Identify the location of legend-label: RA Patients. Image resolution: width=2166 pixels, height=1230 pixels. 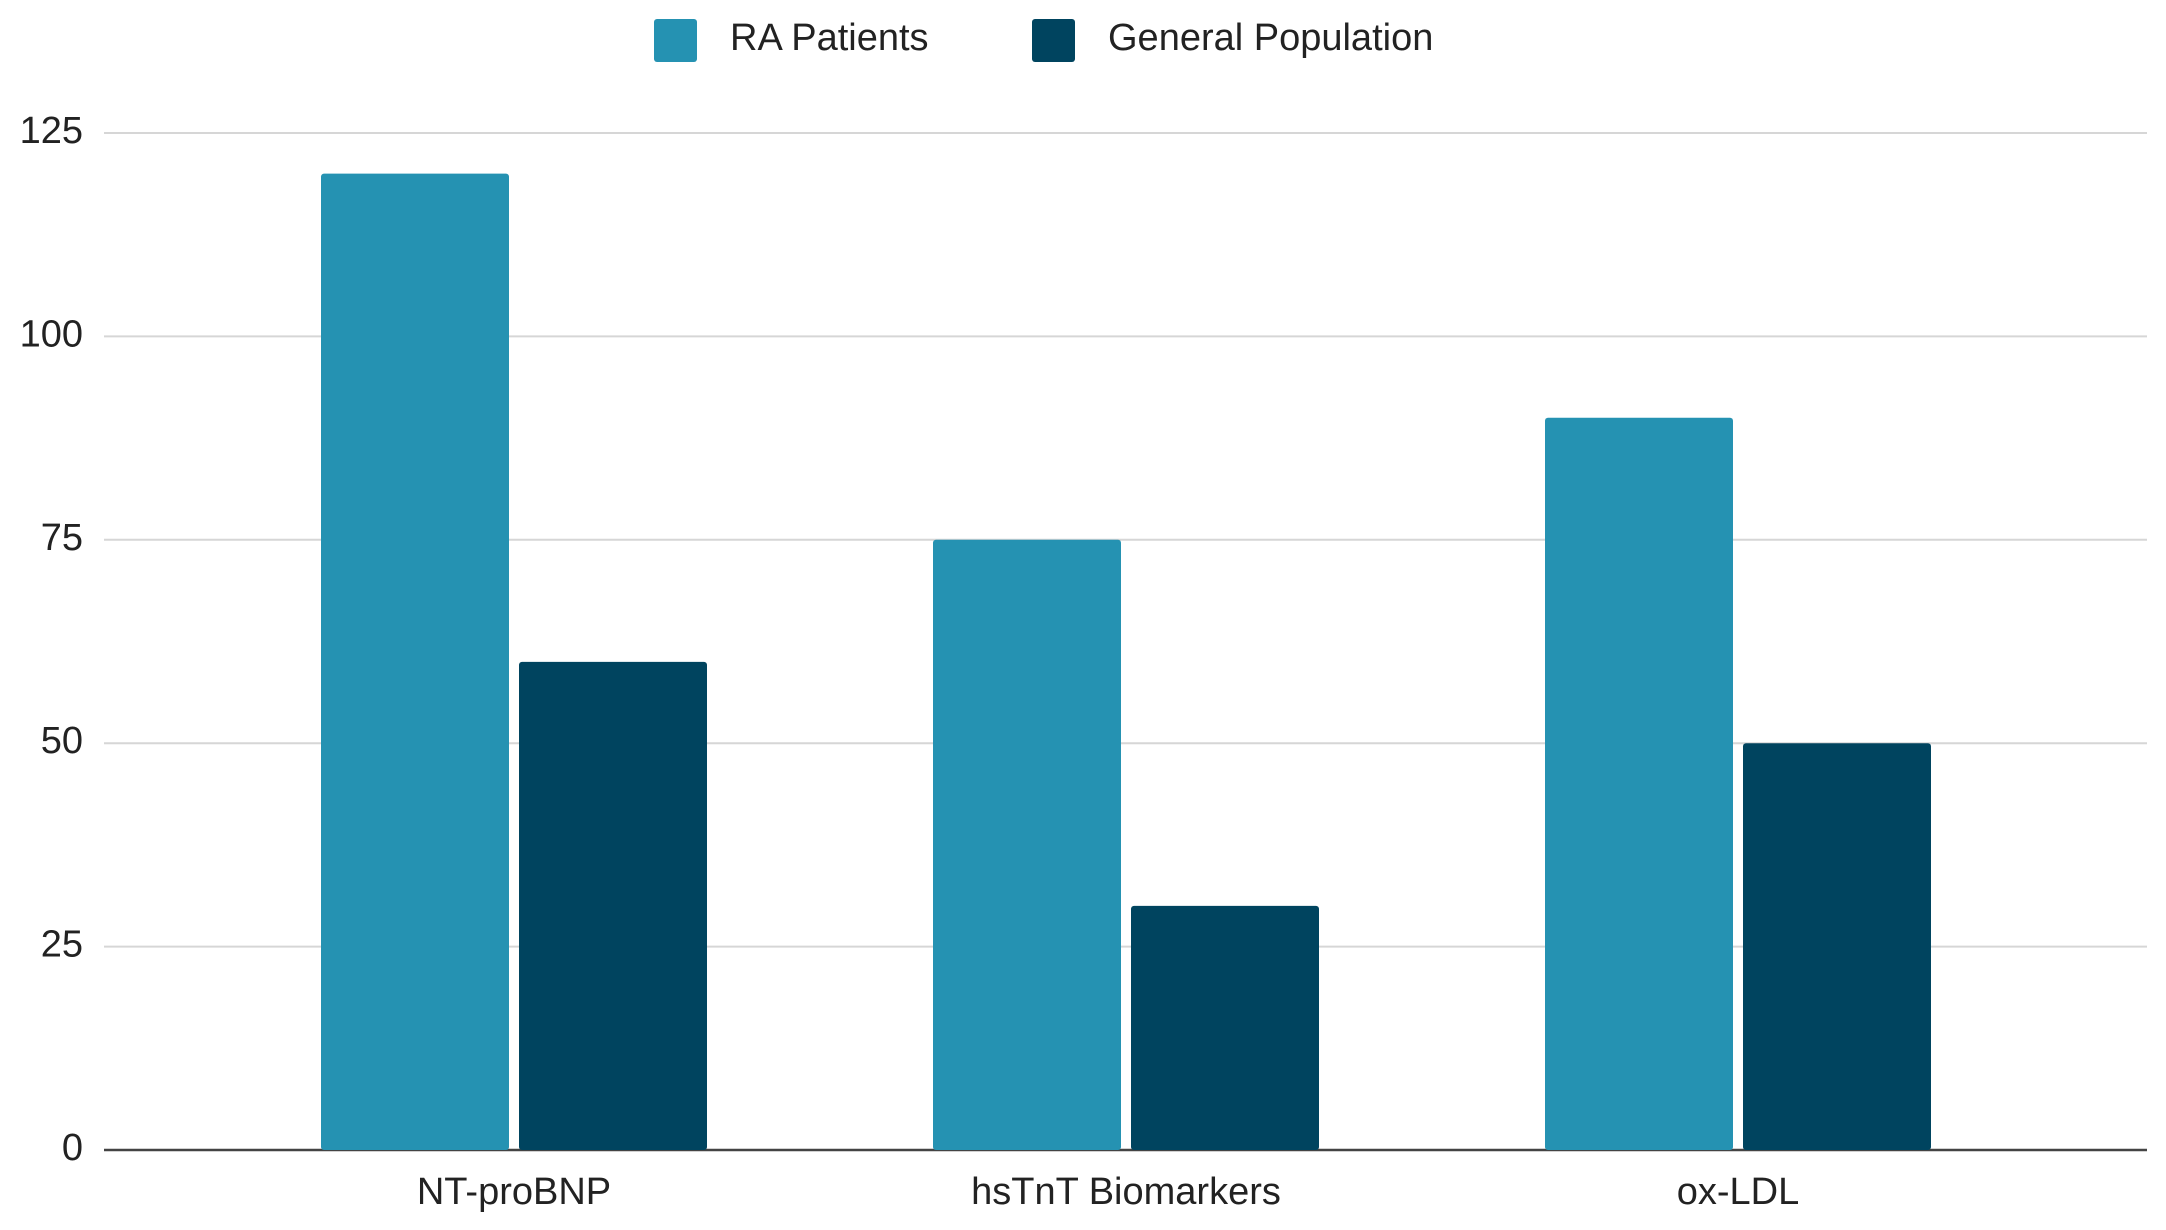
(829, 38).